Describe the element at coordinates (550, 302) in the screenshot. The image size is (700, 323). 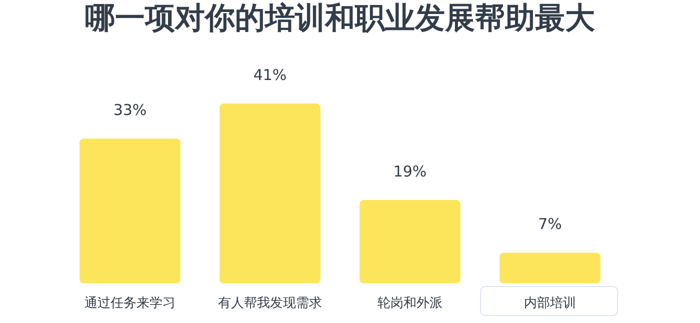
I see `x-tick-label: 内部培训` at that location.